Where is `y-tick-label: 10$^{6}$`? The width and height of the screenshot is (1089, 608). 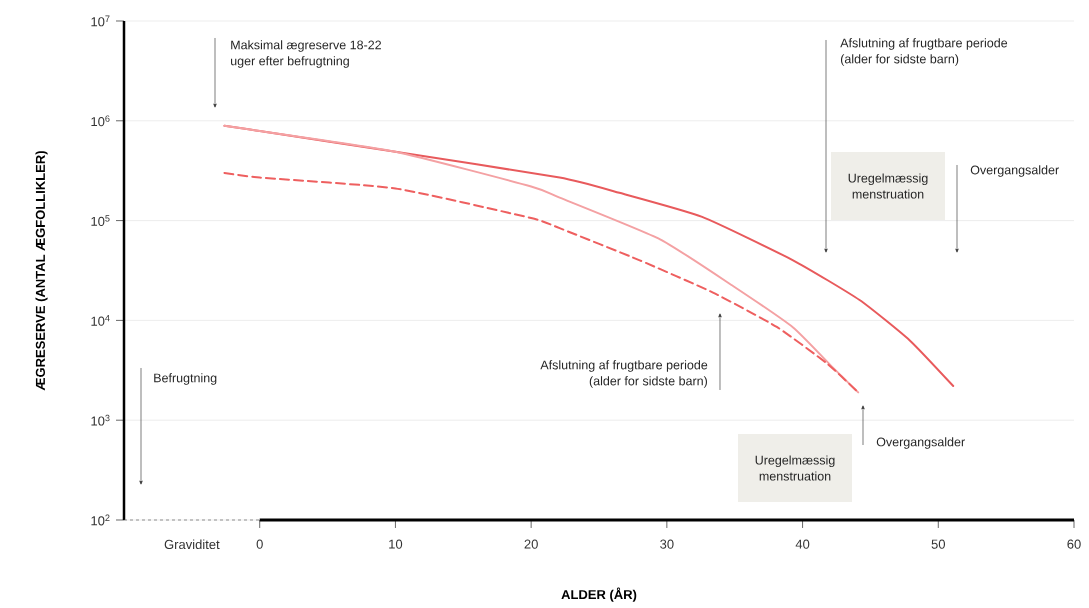
y-tick-label: 10$^{6}$ is located at coordinates (100, 121).